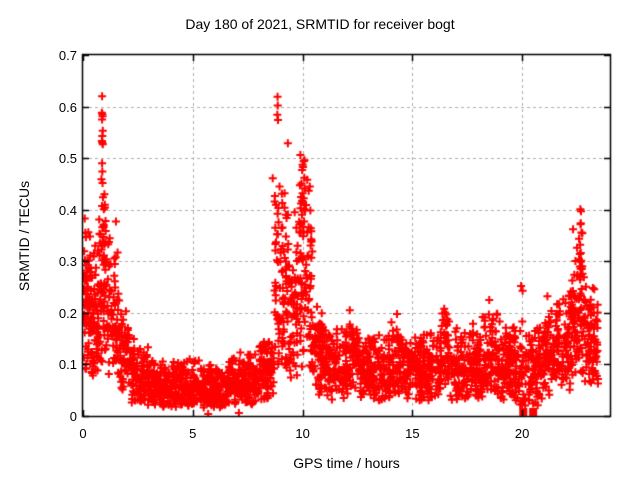  Describe the element at coordinates (67, 365) in the screenshot. I see `y-tick-label: 0.1` at that location.